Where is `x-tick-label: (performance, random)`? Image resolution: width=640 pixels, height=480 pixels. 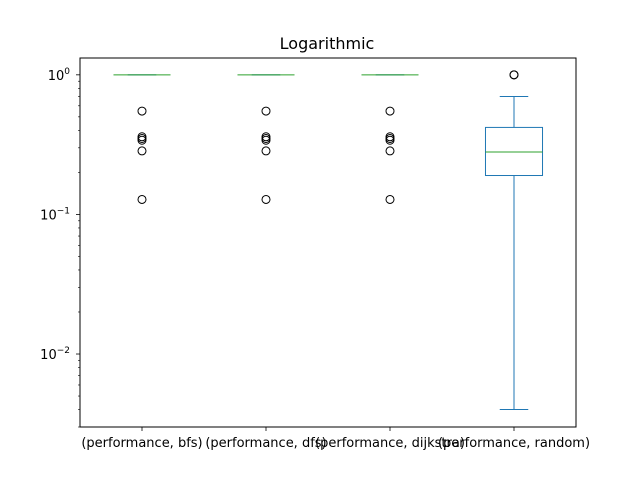
x-tick-label: (performance, random) is located at coordinates (514, 443).